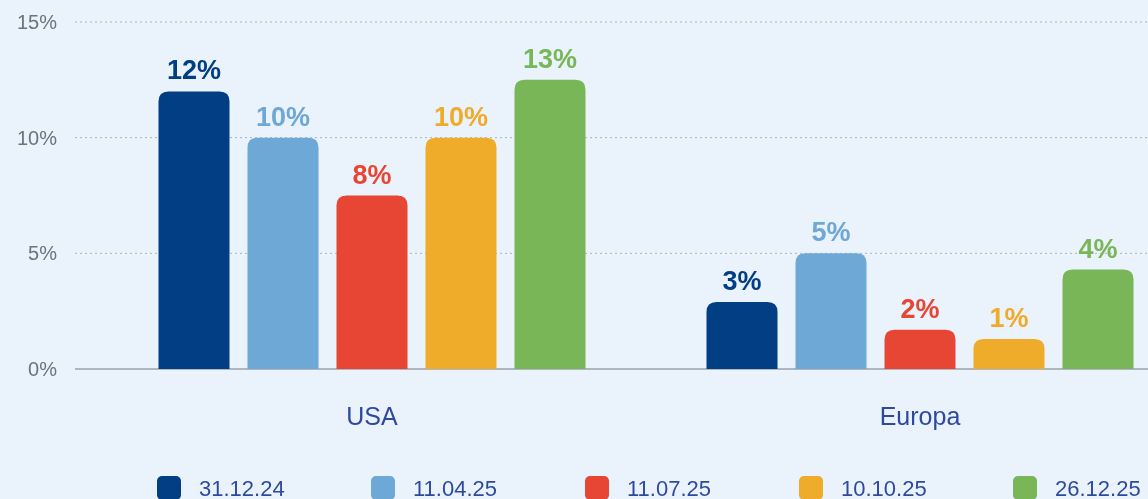 The height and width of the screenshot is (499, 1148). What do you see at coordinates (37, 22) in the screenshot?
I see `y-tick-label: 15%` at bounding box center [37, 22].